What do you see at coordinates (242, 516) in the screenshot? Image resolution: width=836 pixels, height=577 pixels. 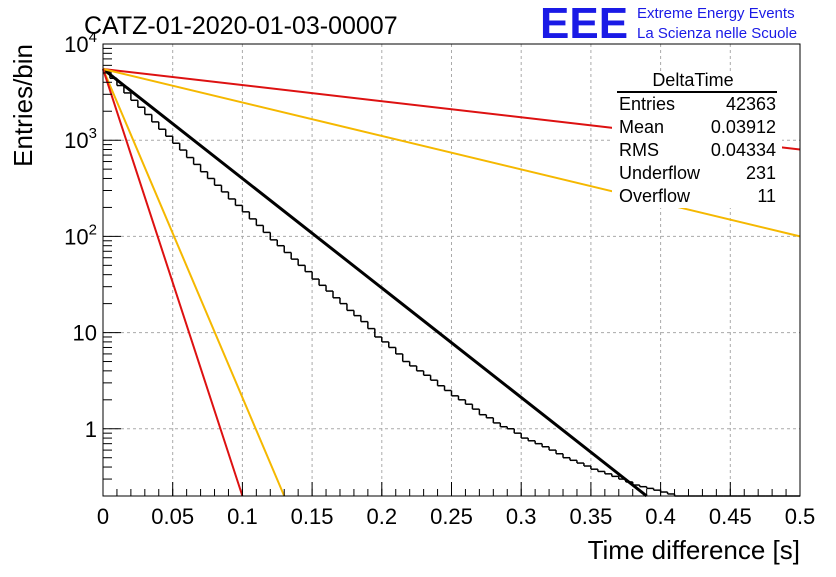 I see `x-tick-label: 0.1` at bounding box center [242, 516].